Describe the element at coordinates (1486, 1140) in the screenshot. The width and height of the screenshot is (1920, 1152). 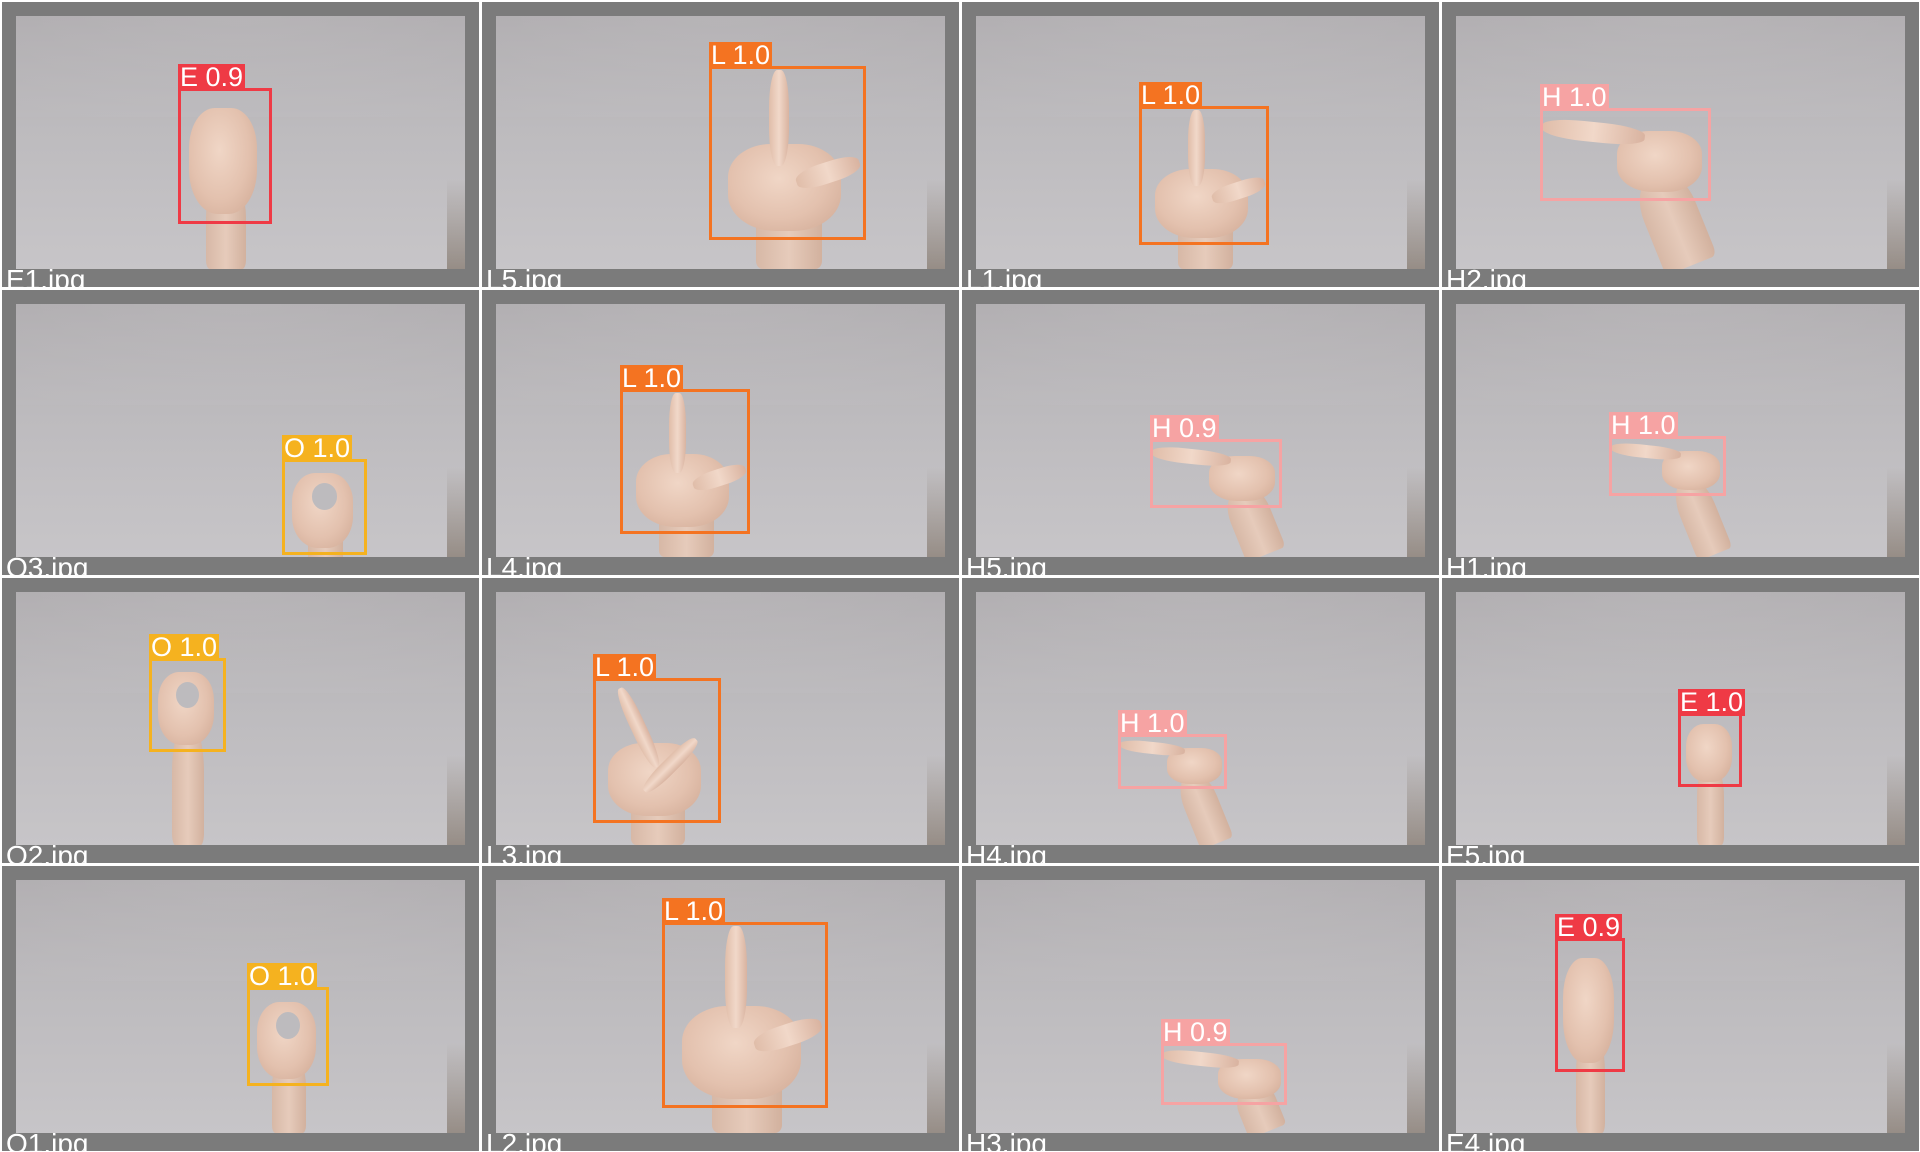
I see `file-name-label: E4.jpg` at that location.